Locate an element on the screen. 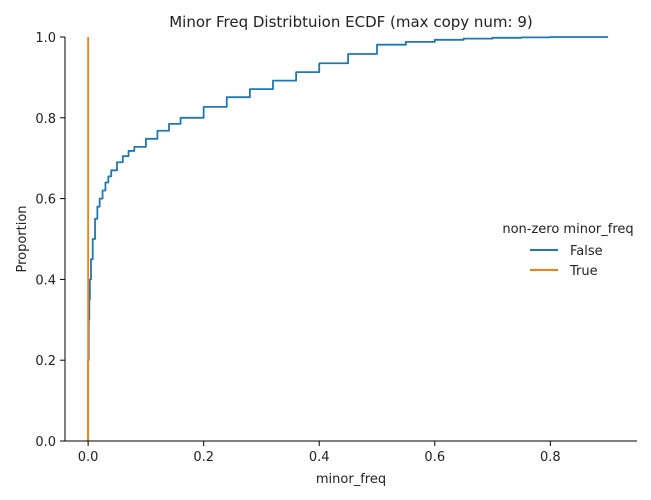  y-tick-label: 0.2 is located at coordinates (45, 361).